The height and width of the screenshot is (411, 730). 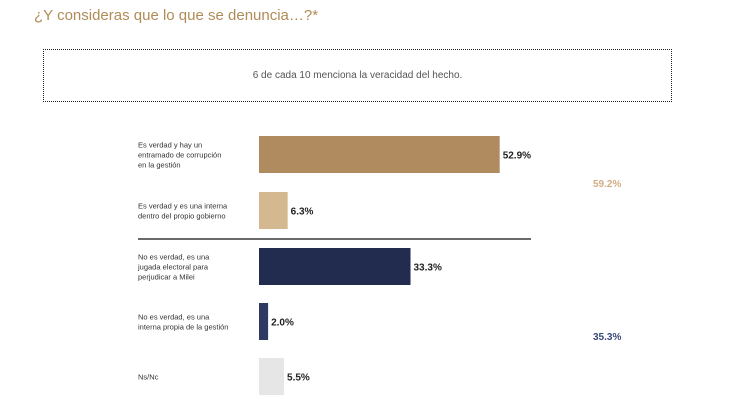 What do you see at coordinates (302, 212) in the screenshot?
I see `value-label-2: 6.3%` at bounding box center [302, 212].